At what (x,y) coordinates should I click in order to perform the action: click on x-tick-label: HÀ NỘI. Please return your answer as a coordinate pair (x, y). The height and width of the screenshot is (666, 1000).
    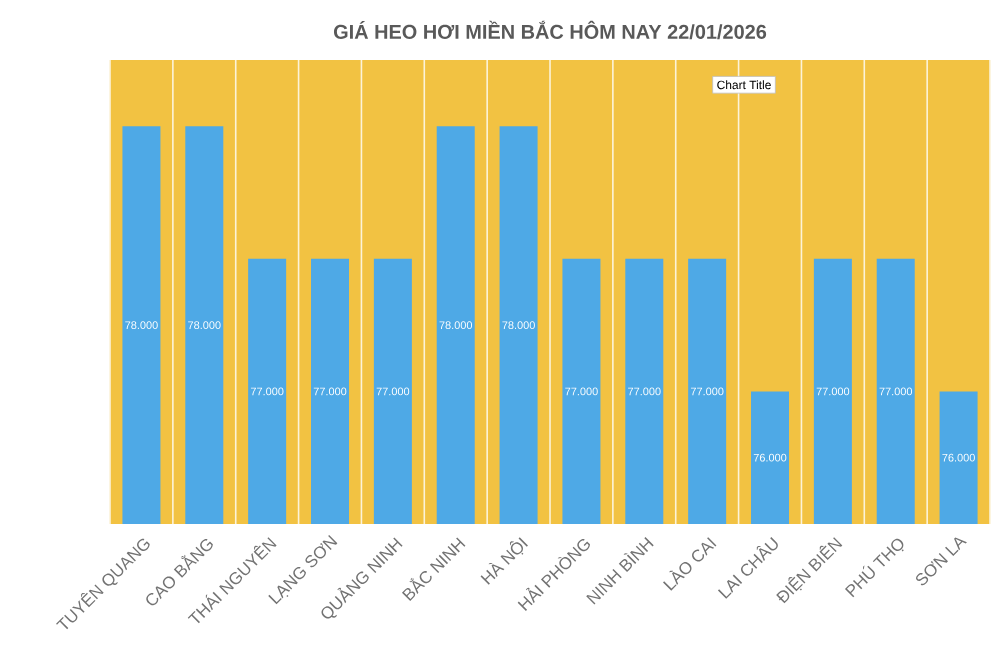
    Looking at the image, I should click on (504, 561).